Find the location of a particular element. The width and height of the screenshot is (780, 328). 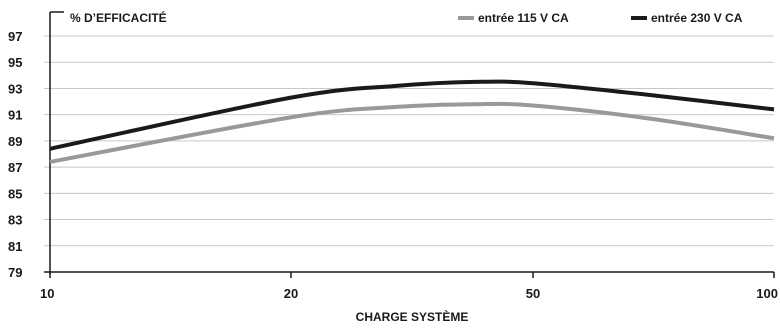

y-tick-label: 83 is located at coordinates (15, 220).